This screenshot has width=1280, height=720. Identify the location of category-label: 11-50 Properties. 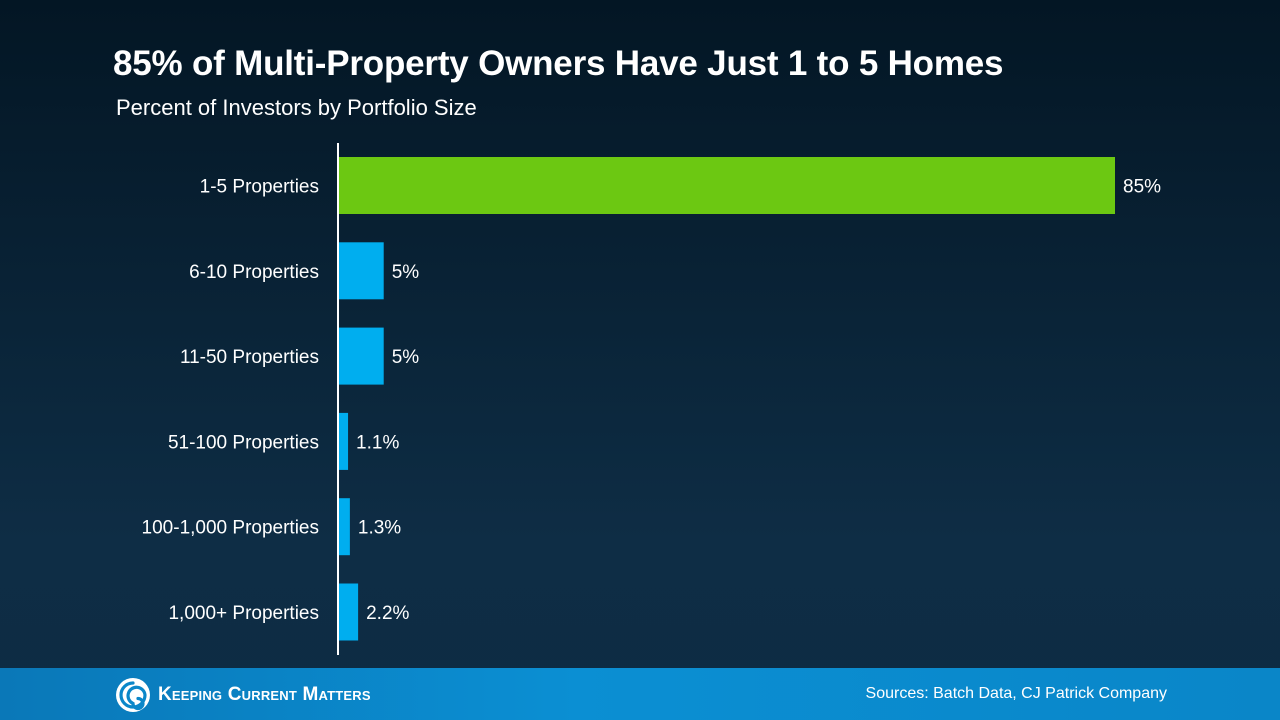
(249, 357).